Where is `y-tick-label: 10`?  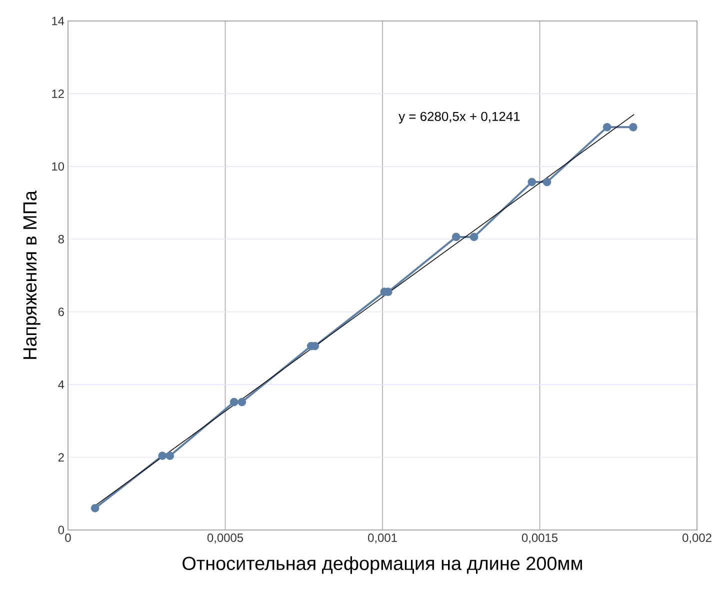
y-tick-label: 10 is located at coordinates (58, 166).